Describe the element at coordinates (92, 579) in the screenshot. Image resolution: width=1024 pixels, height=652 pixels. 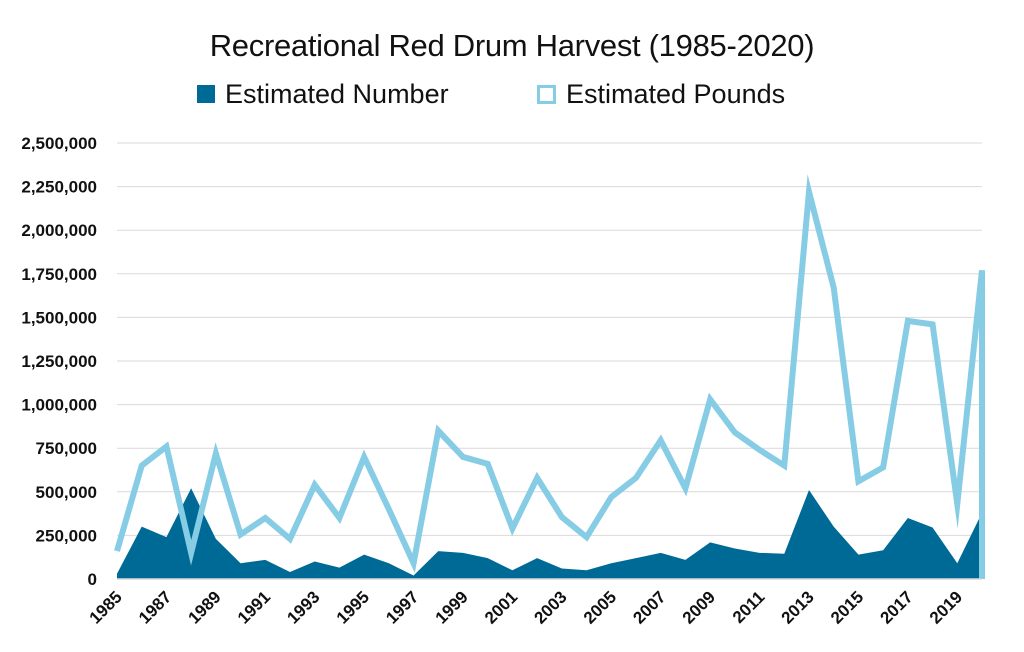
I see `y-tick-label: 0` at that location.